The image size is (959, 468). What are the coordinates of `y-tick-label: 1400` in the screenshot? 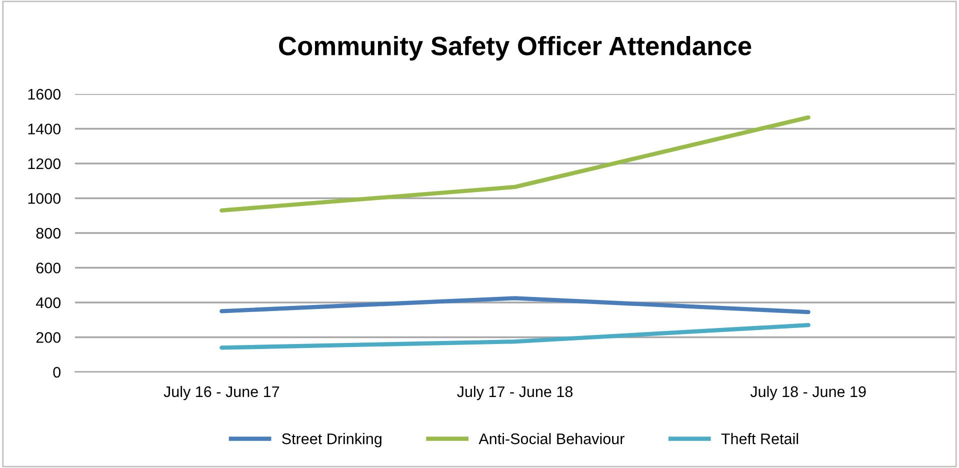 It's located at (44, 129).